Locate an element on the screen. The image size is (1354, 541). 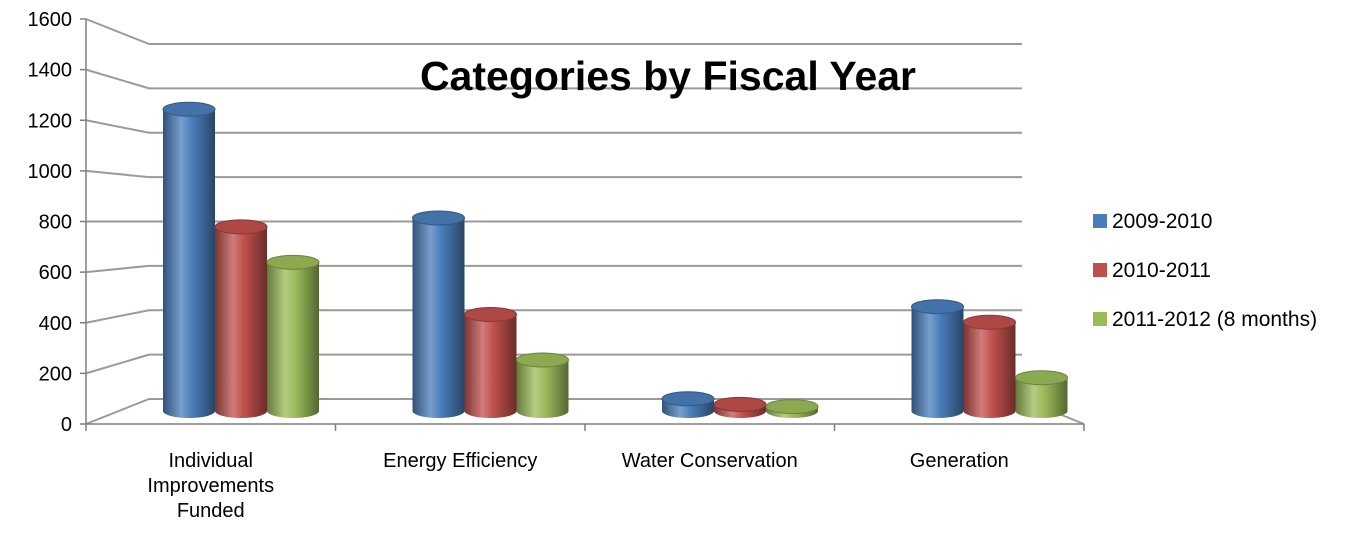
y-tick-label: 600 is located at coordinates (55, 273).